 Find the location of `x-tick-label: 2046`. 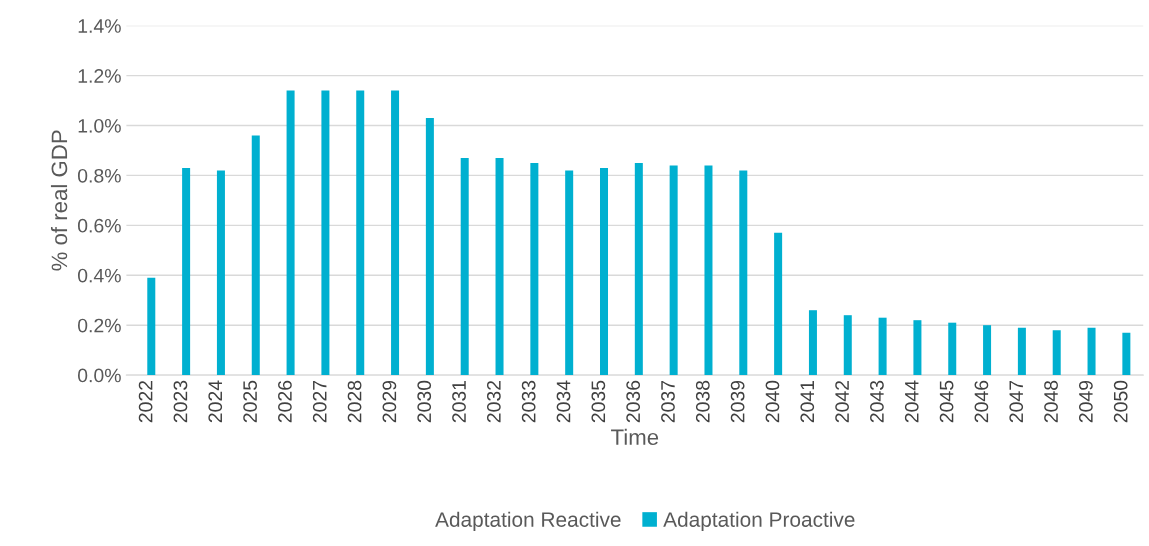

x-tick-label: 2046 is located at coordinates (981, 401).